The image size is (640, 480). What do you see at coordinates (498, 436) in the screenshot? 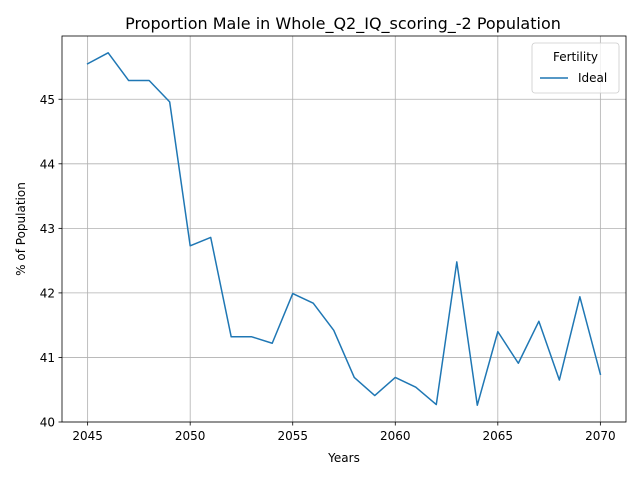
I see `x-tick-label: 2065` at bounding box center [498, 436].